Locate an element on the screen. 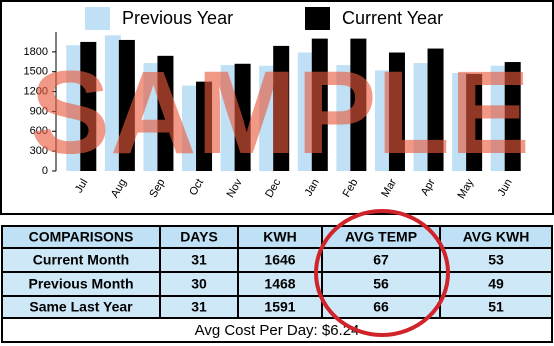  cell-text: 56 is located at coordinates (381, 284).